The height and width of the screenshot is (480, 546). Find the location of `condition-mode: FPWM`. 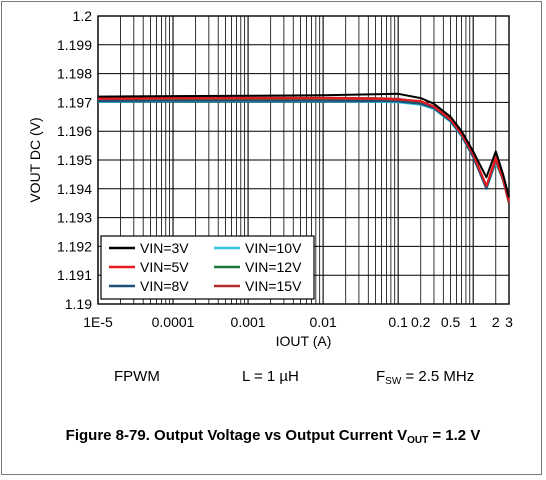

condition-mode: FPWM is located at coordinates (137, 376).